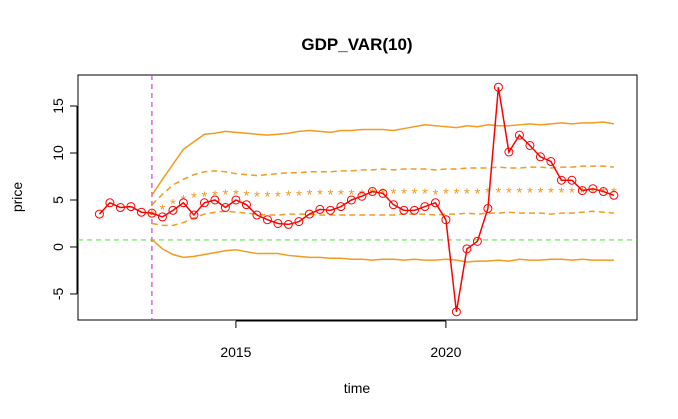 Image resolution: width=678 pixels, height=419 pixels. I want to click on x-axis-label: time, so click(357, 388).